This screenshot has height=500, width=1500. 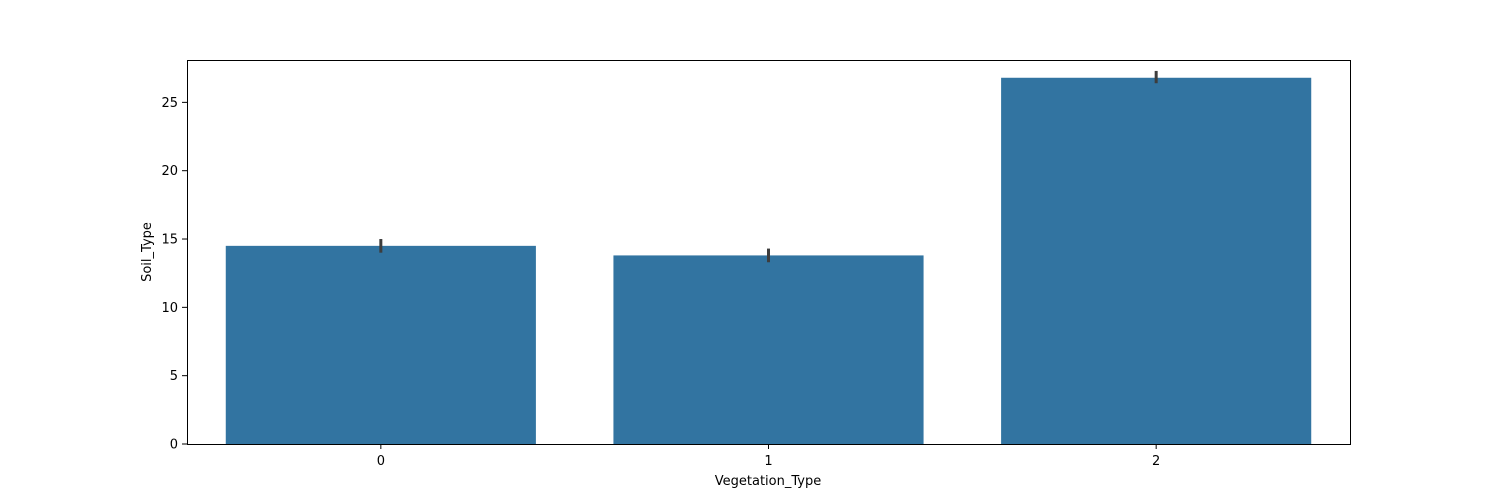 I want to click on y-axis-label: Soil_Type, so click(x=147, y=252).